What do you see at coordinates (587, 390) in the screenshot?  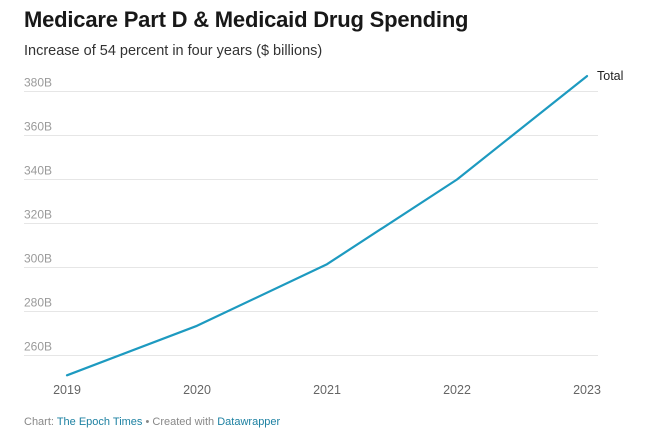 I see `x-tick-label: 2023` at bounding box center [587, 390].